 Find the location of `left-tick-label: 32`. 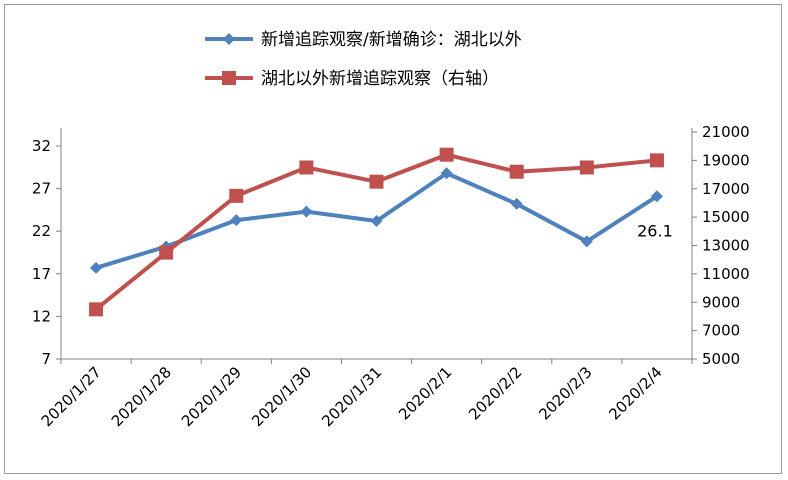

left-tick-label: 32 is located at coordinates (41, 146).